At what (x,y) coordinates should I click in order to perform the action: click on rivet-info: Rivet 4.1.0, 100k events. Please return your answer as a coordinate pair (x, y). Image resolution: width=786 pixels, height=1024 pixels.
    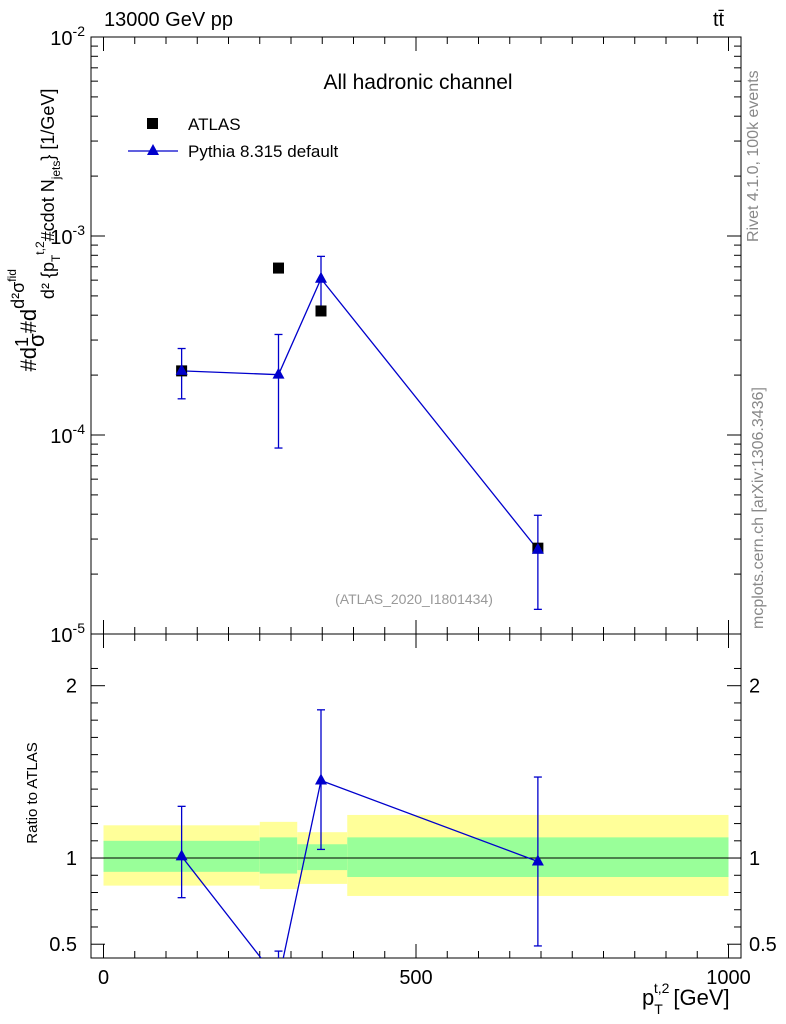
    Looking at the image, I should click on (753, 156).